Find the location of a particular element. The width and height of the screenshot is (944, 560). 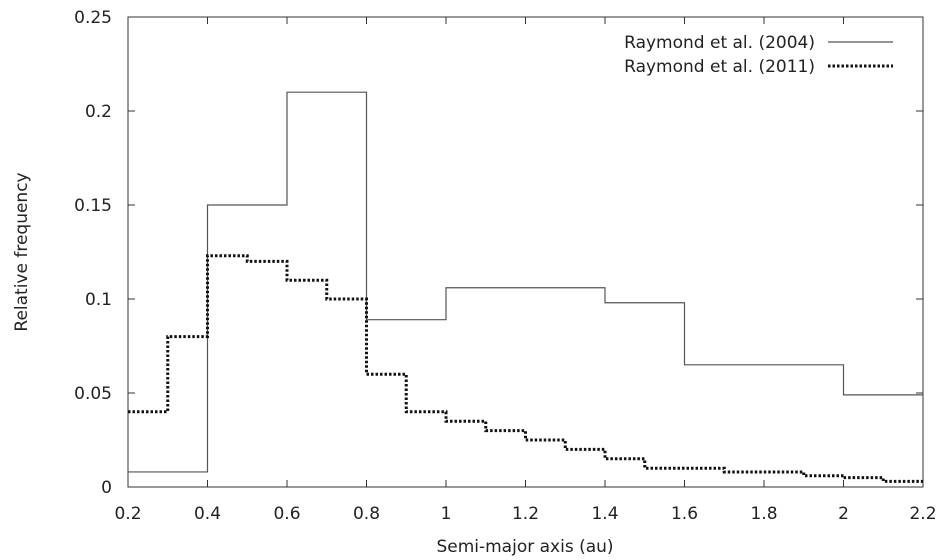

legend-label-2: Raymond et al. (2011) is located at coordinates (719, 67).